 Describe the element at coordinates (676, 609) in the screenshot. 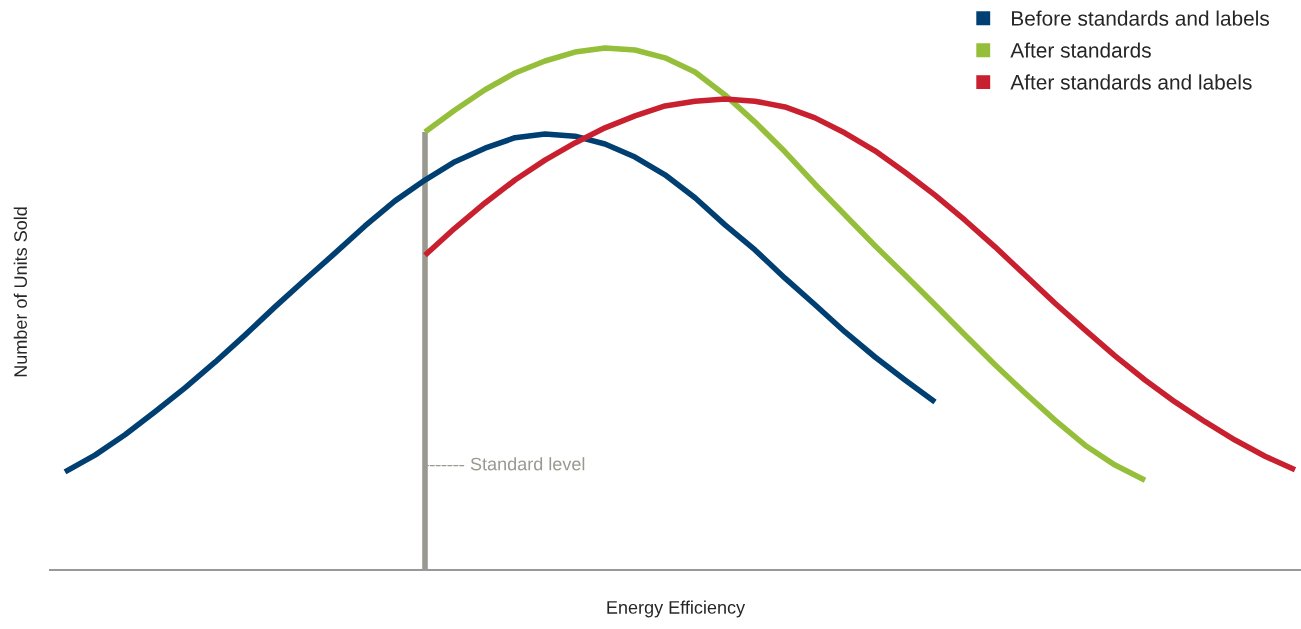

I see `x-axis-title: Energy Efficiency` at that location.